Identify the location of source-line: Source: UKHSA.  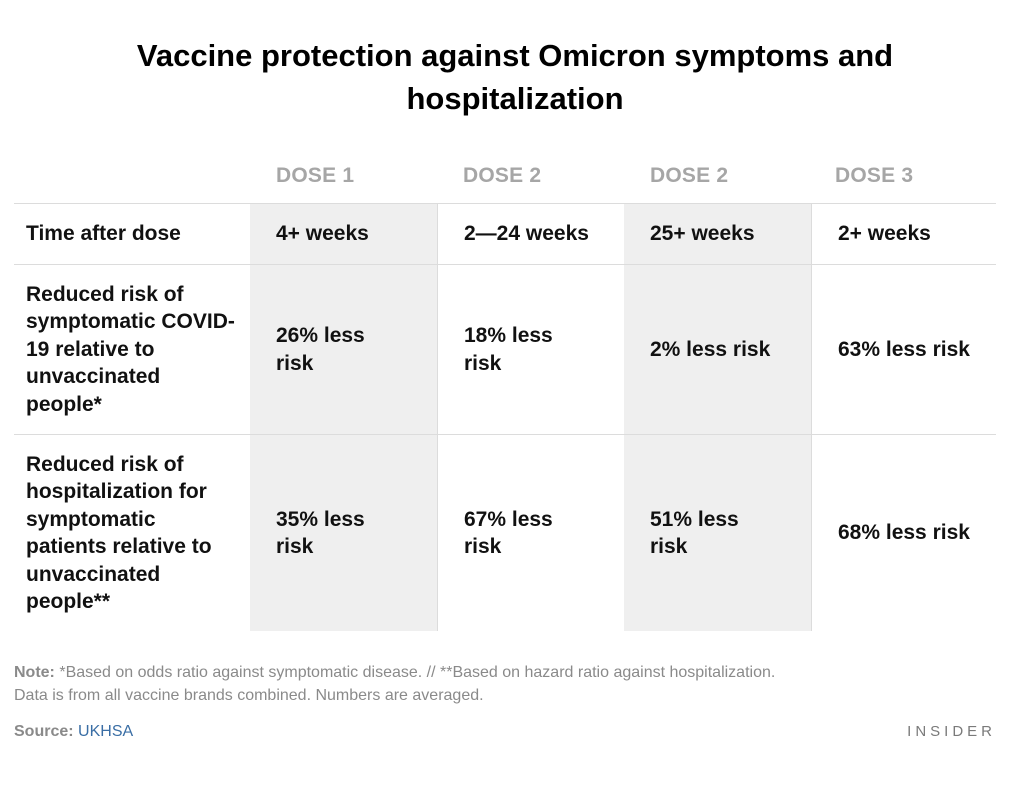
(73, 732).